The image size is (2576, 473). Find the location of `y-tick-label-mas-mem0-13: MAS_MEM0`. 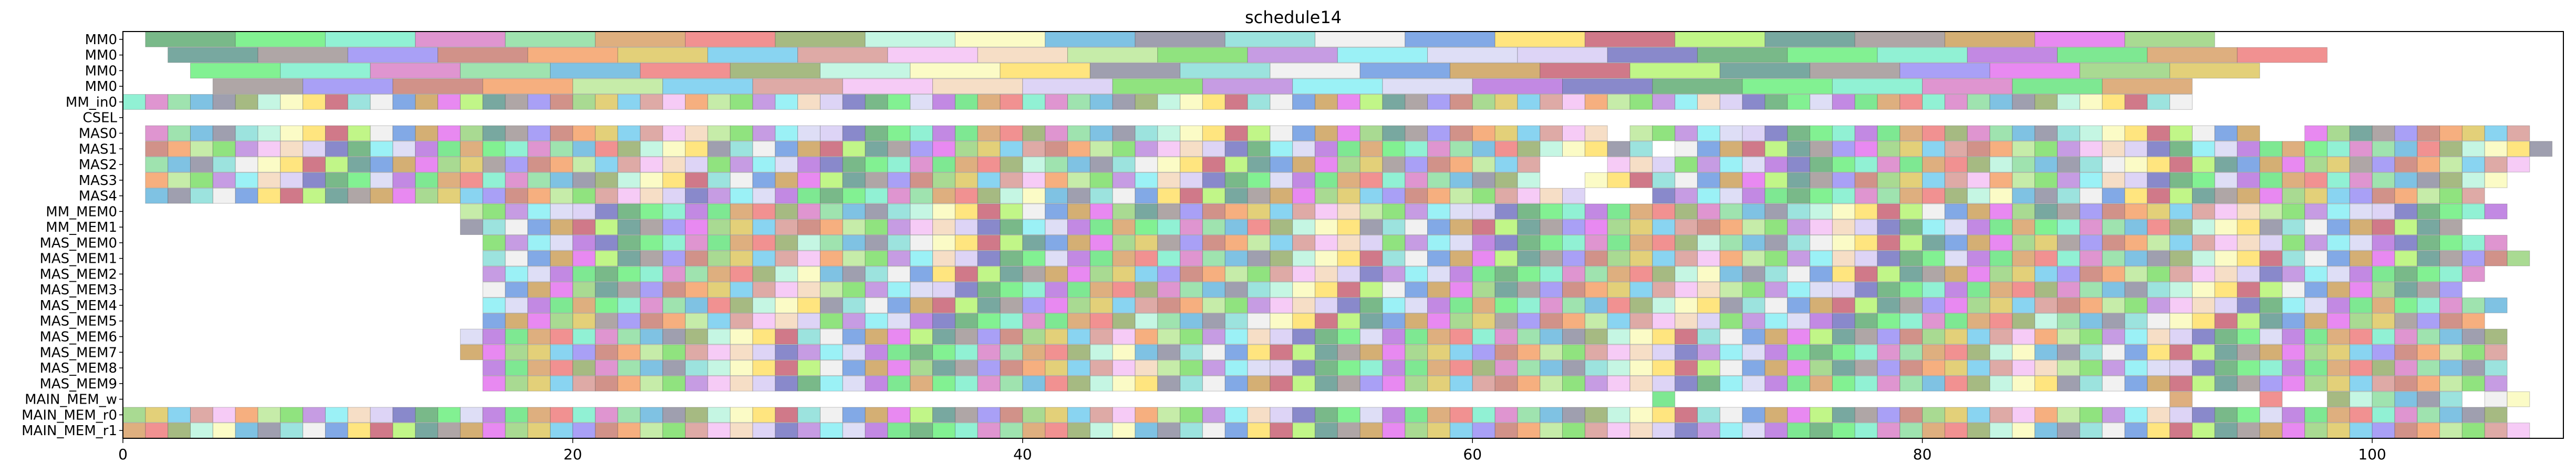

y-tick-label-mas-mem0-13: MAS_MEM0 is located at coordinates (78, 243).